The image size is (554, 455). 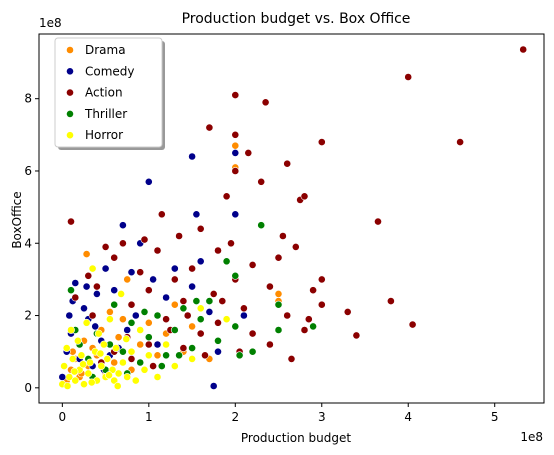 I want to click on legend-label-thriller: Thriller, so click(x=105, y=114).